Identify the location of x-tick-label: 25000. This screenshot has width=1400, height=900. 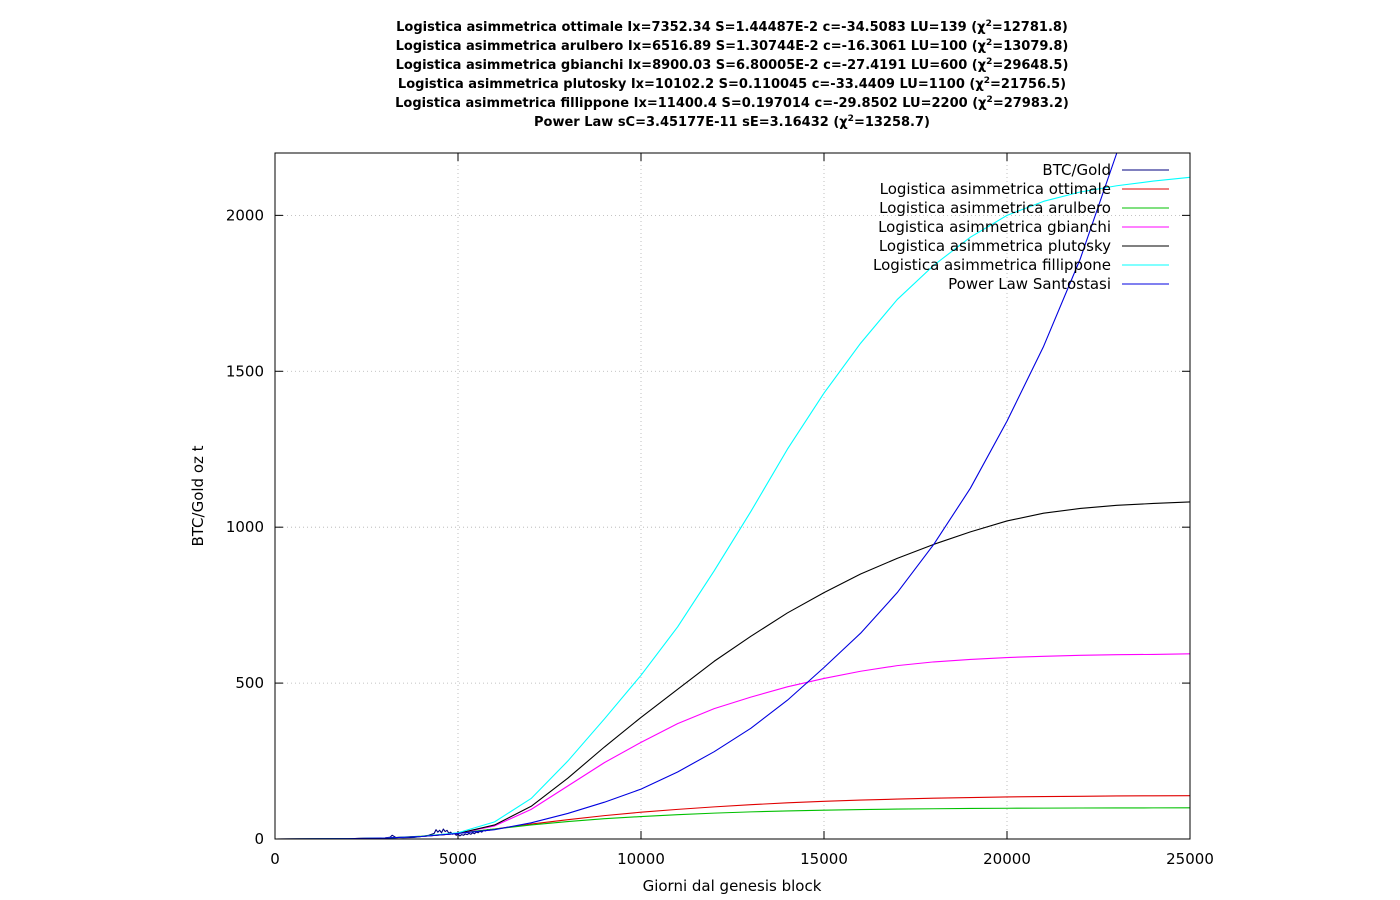
(1190, 859).